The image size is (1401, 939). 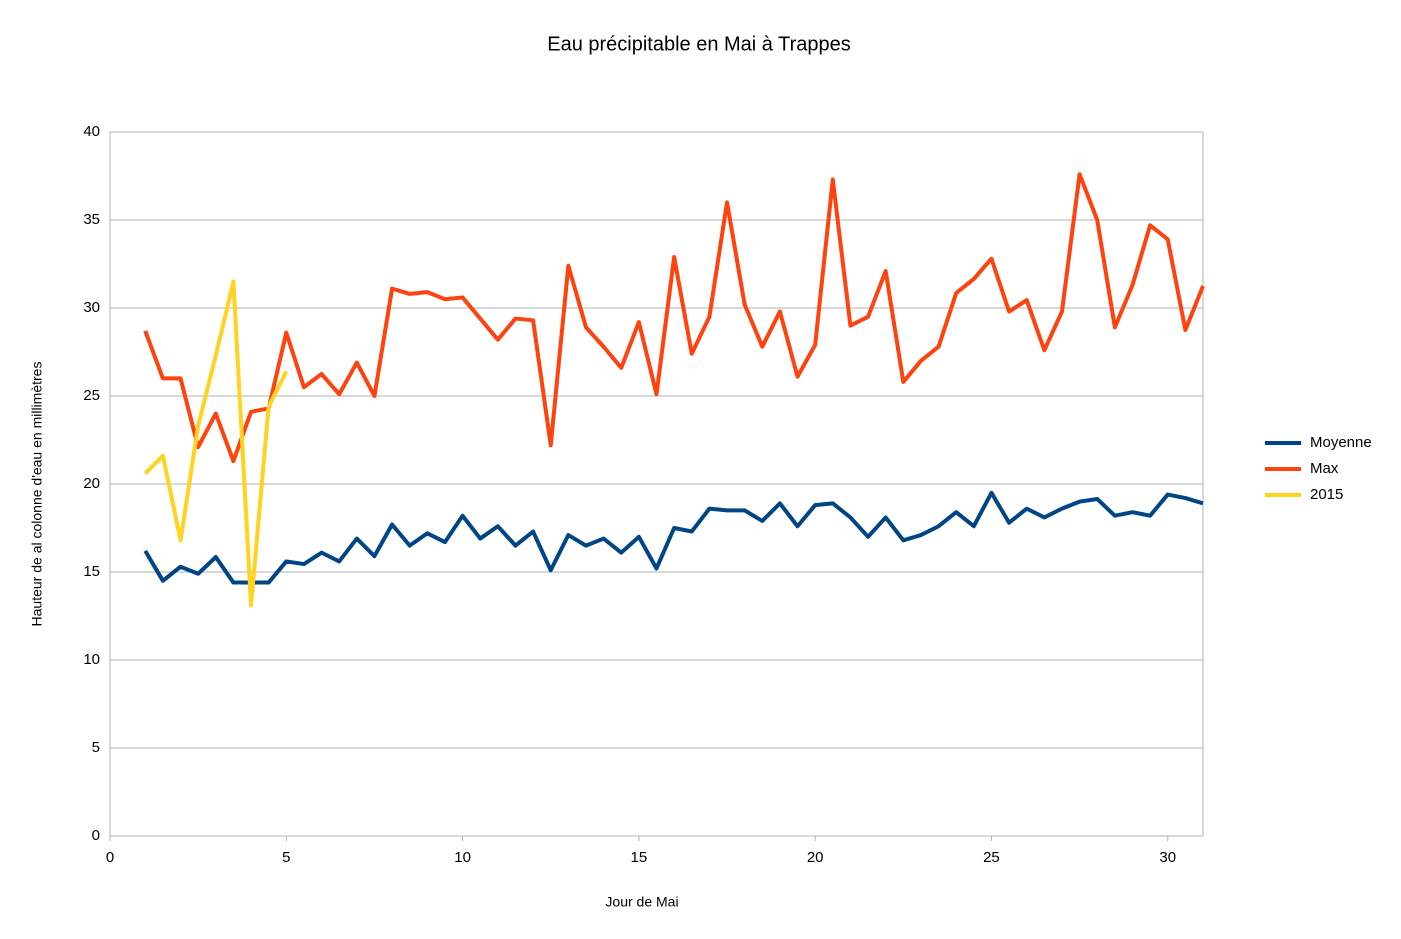 I want to click on y-tick-label: 30, so click(x=91, y=307).